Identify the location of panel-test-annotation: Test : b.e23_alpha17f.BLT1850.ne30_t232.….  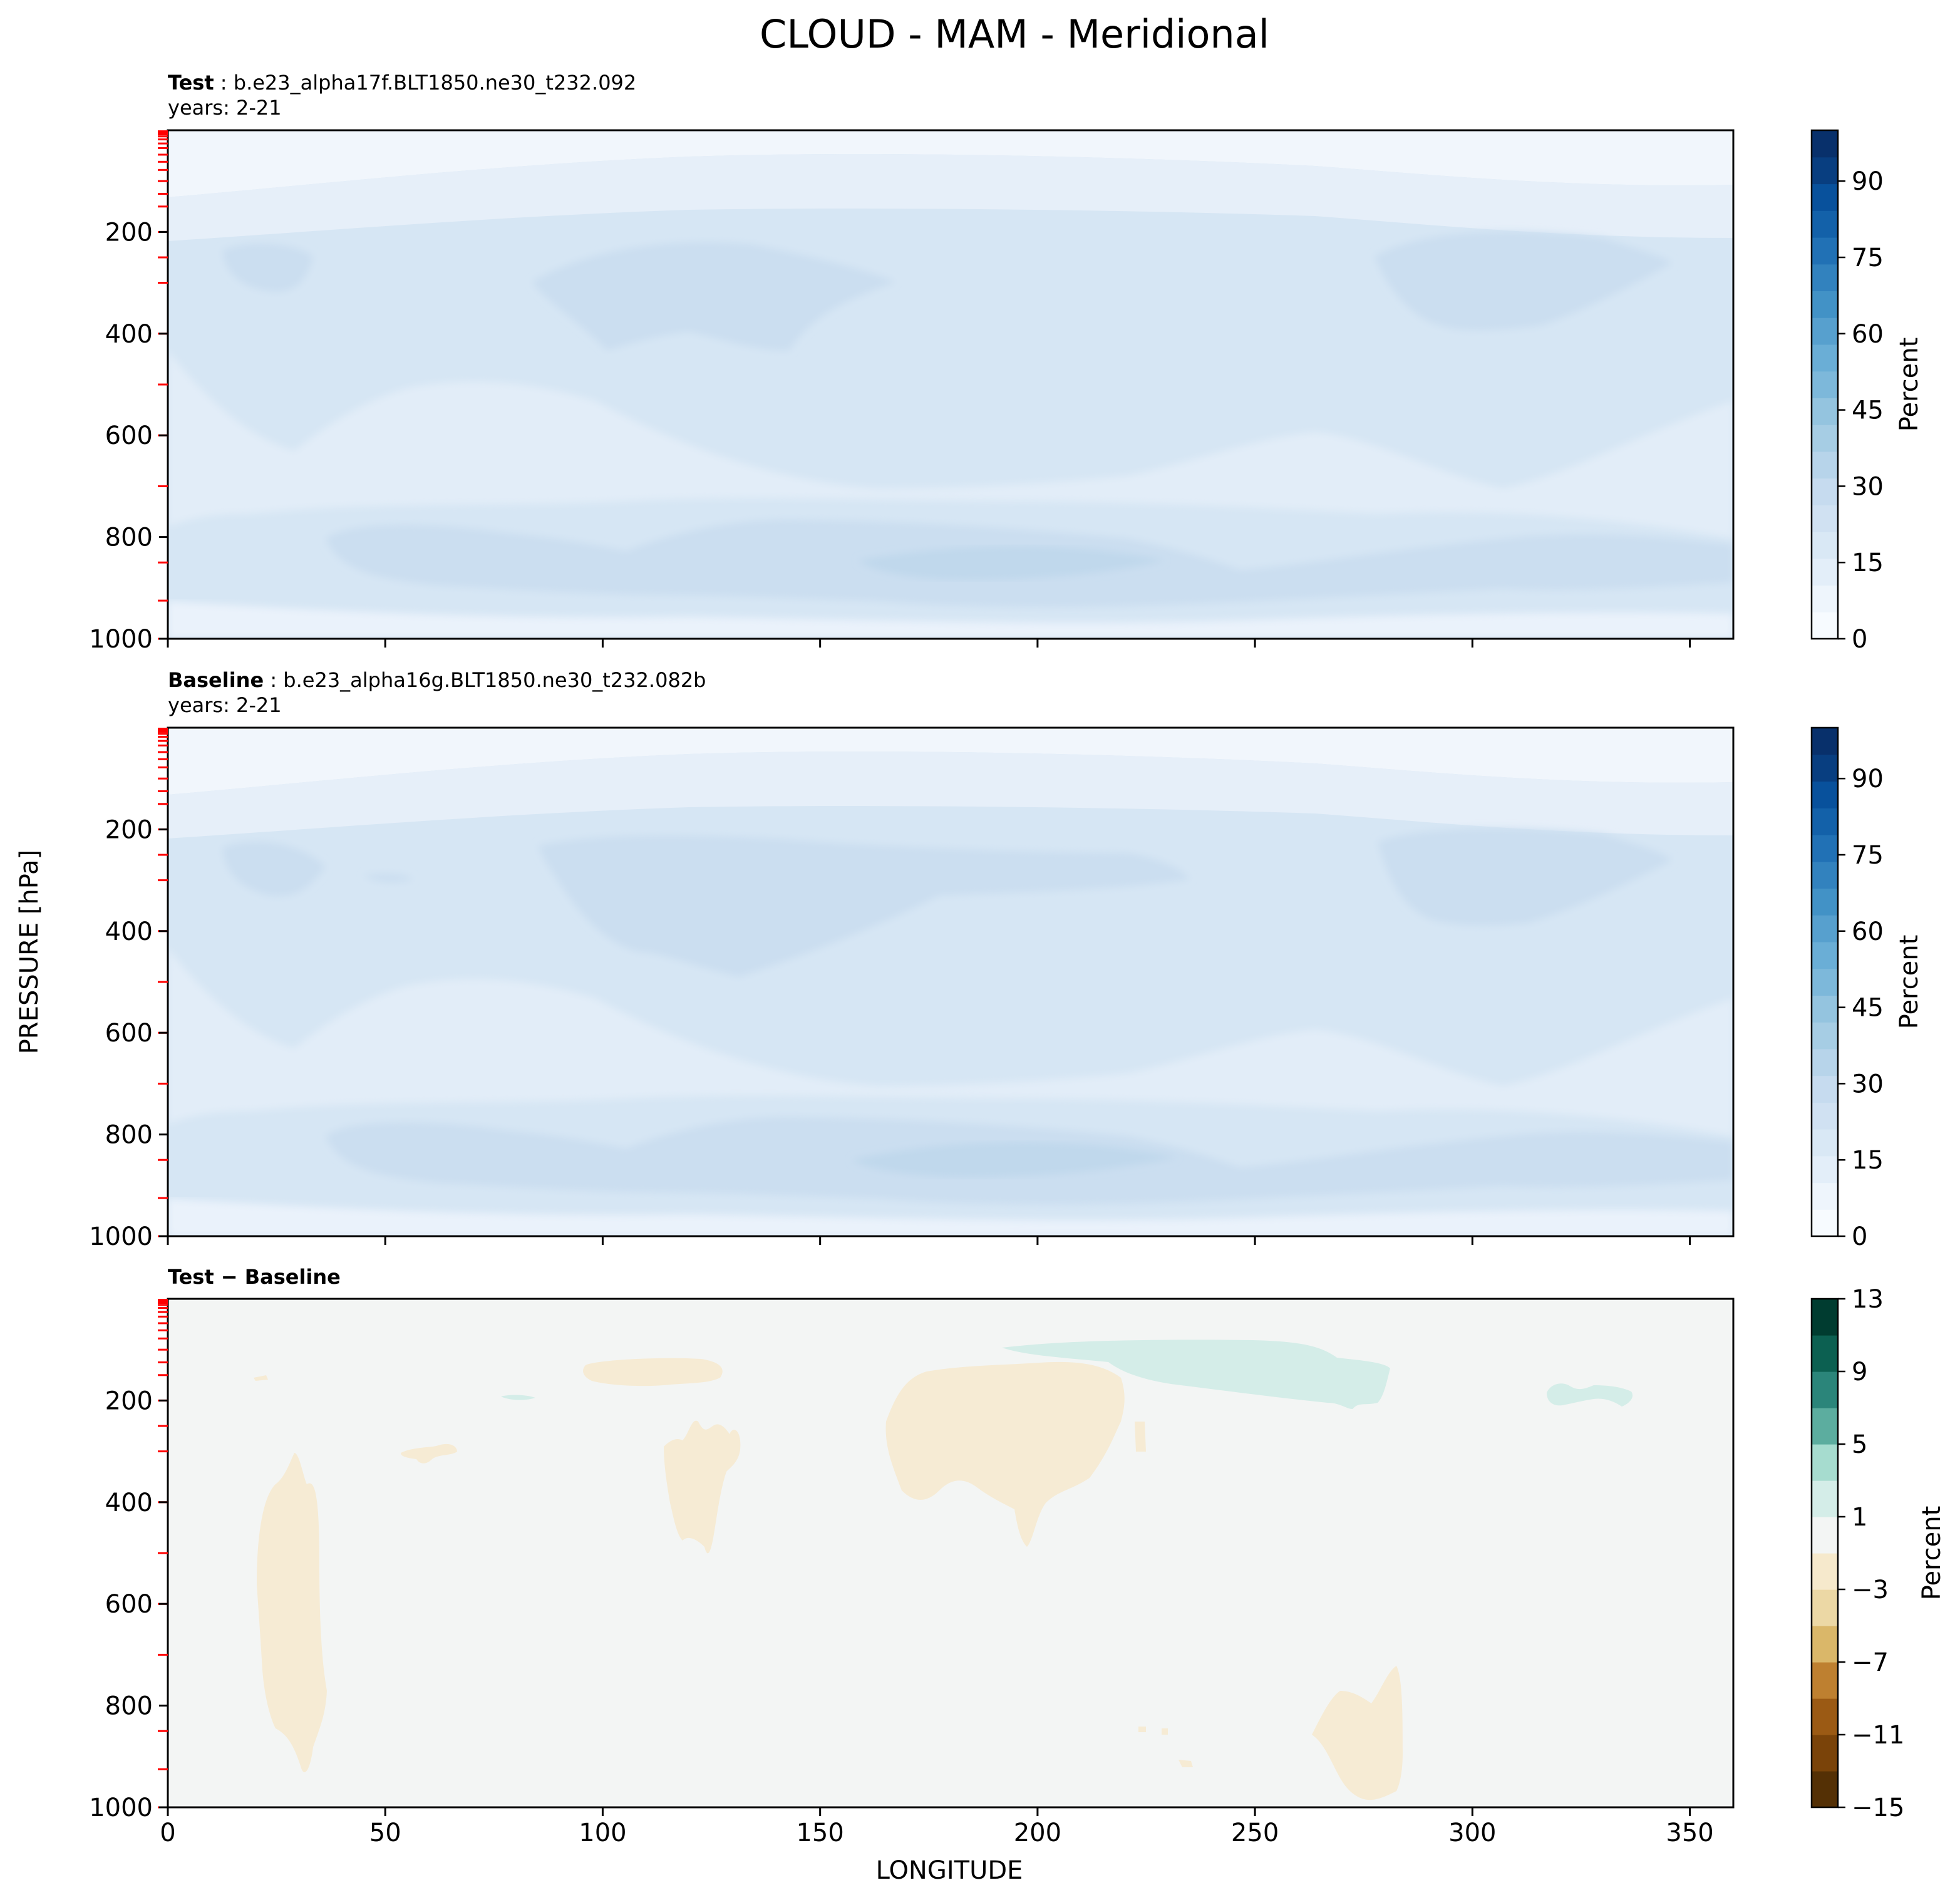
(402, 83).